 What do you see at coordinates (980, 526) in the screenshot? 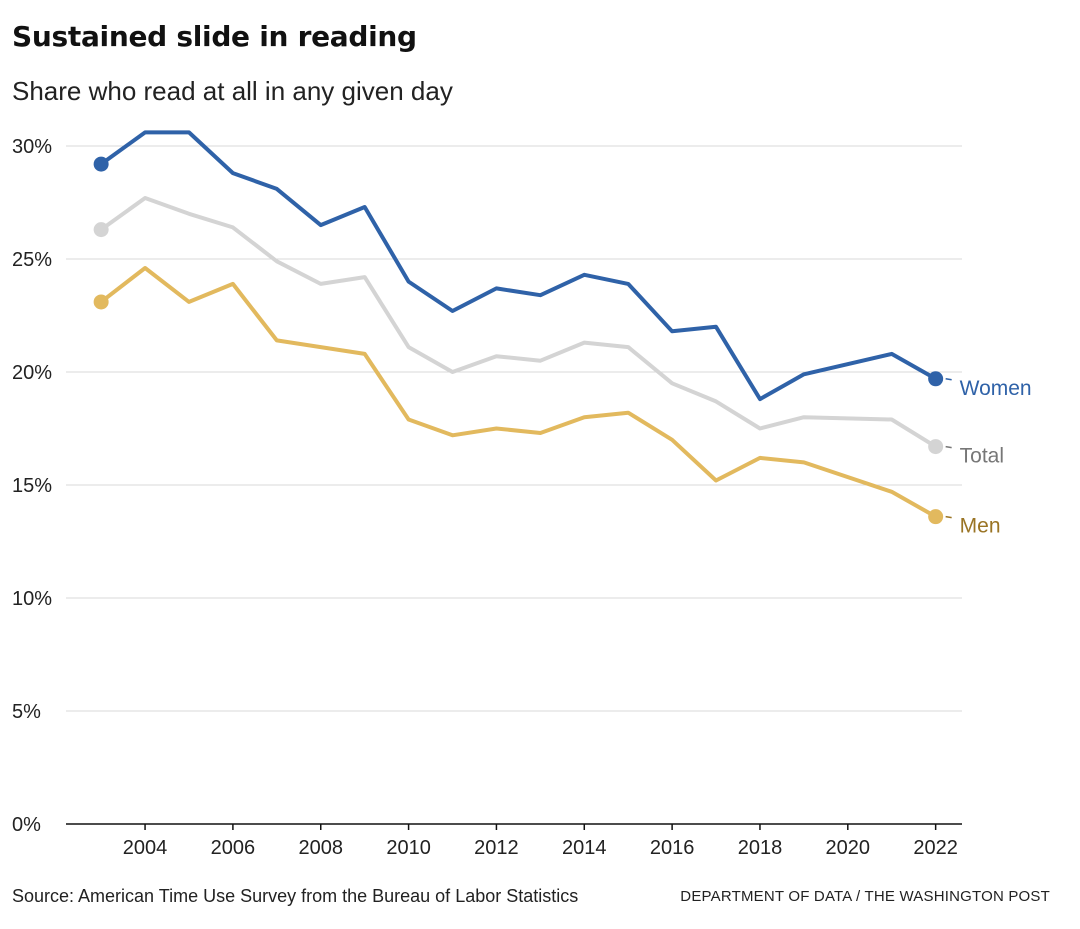
I see `series-label-men: Men` at bounding box center [980, 526].